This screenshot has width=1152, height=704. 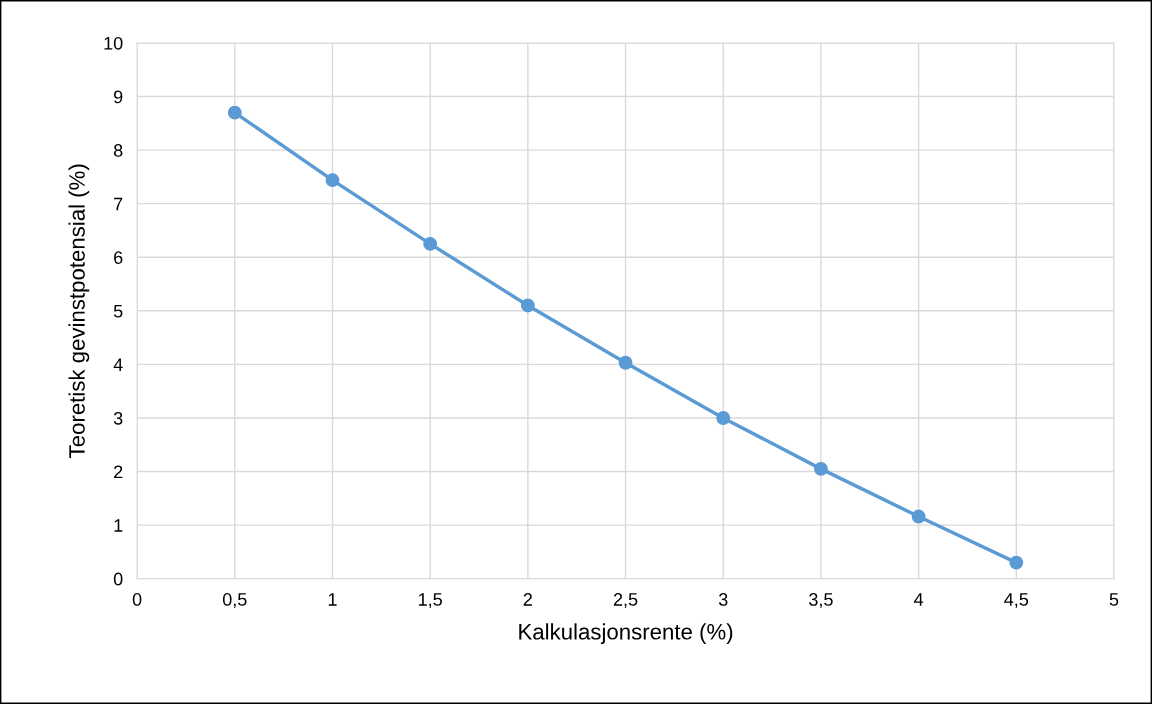 I want to click on y-tick-label: 6, so click(x=118, y=257).